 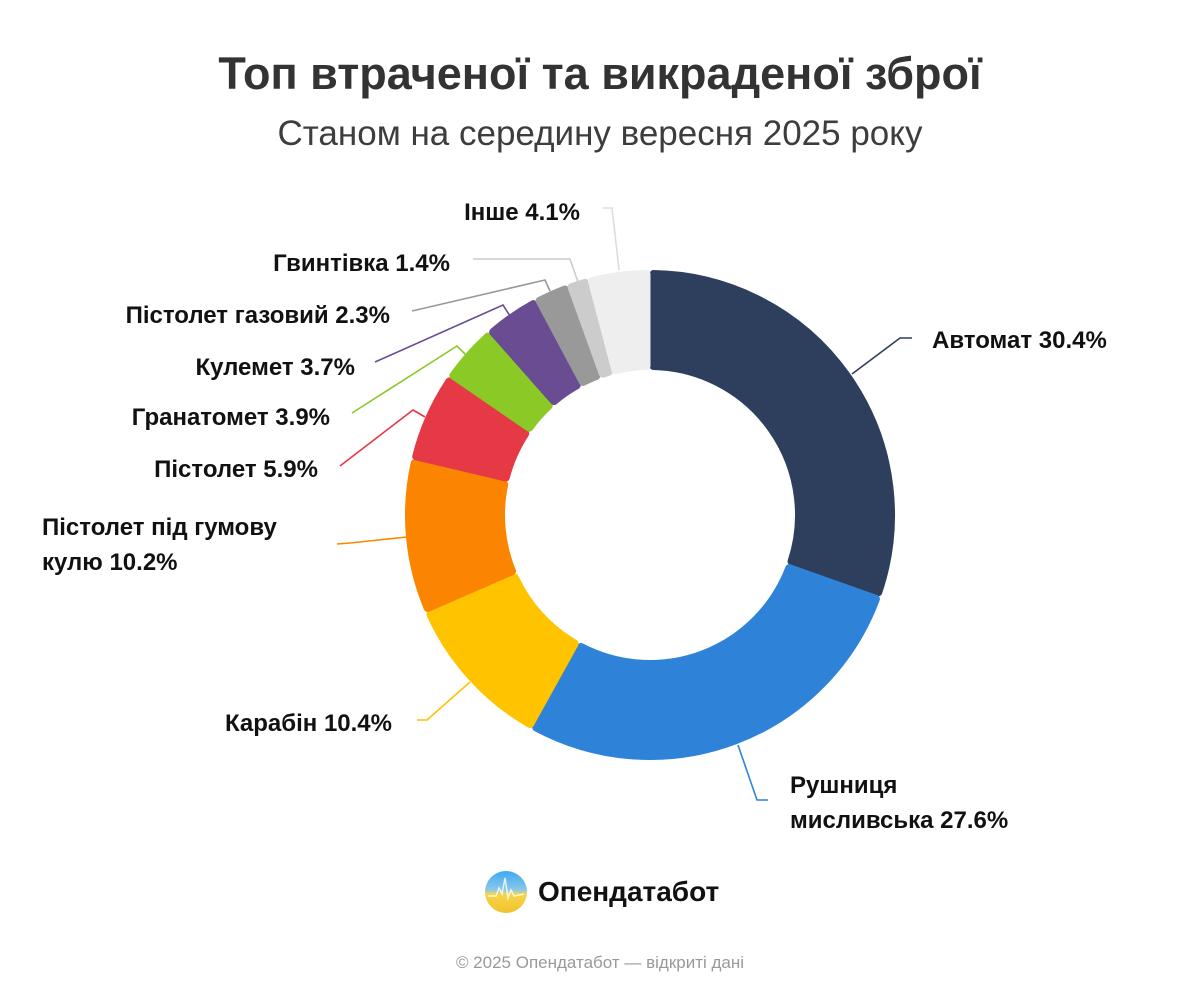 I want to click on data-label-line: мисливська 27.6%, so click(x=899, y=820).